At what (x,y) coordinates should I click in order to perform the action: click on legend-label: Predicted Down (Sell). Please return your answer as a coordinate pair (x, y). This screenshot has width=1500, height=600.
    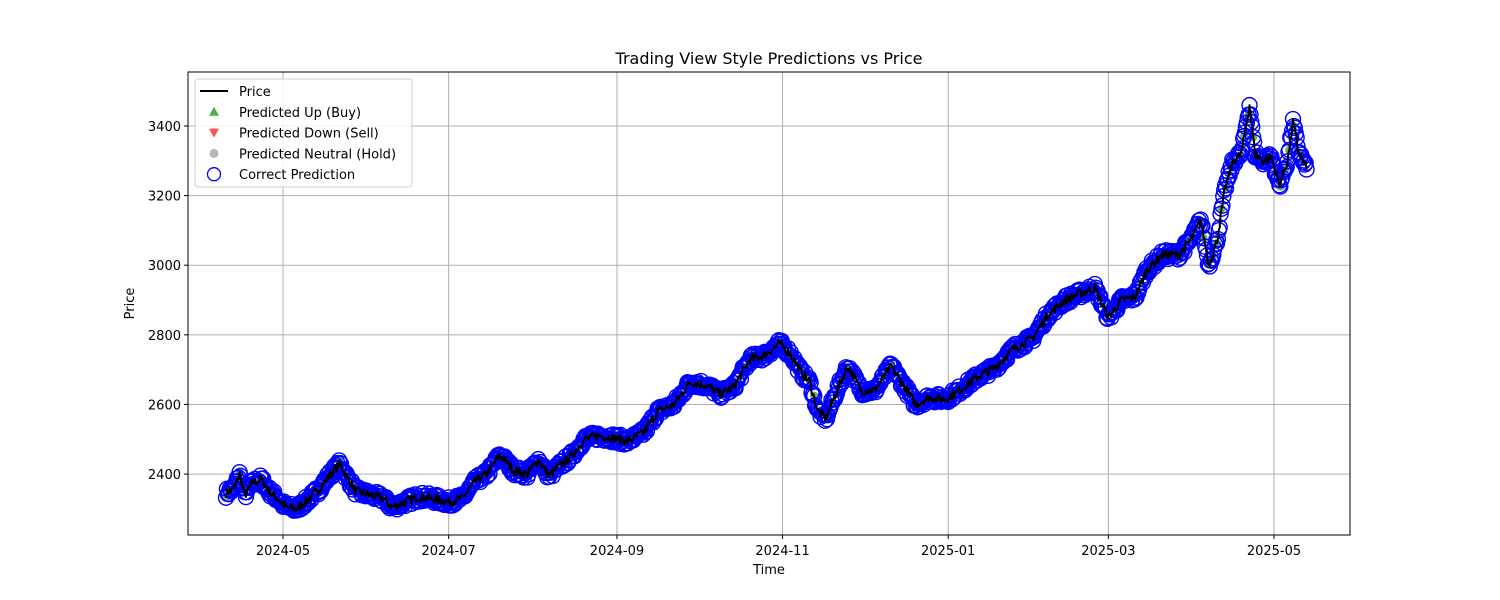
    Looking at the image, I should click on (309, 134).